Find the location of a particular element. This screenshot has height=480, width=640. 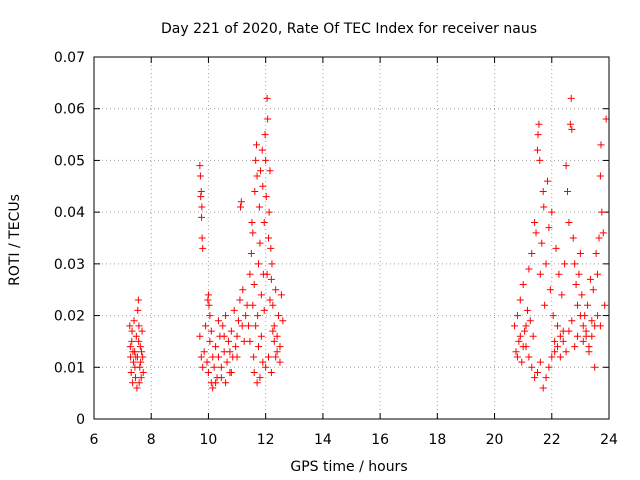

x-tick-label: 6 is located at coordinates (94, 440).